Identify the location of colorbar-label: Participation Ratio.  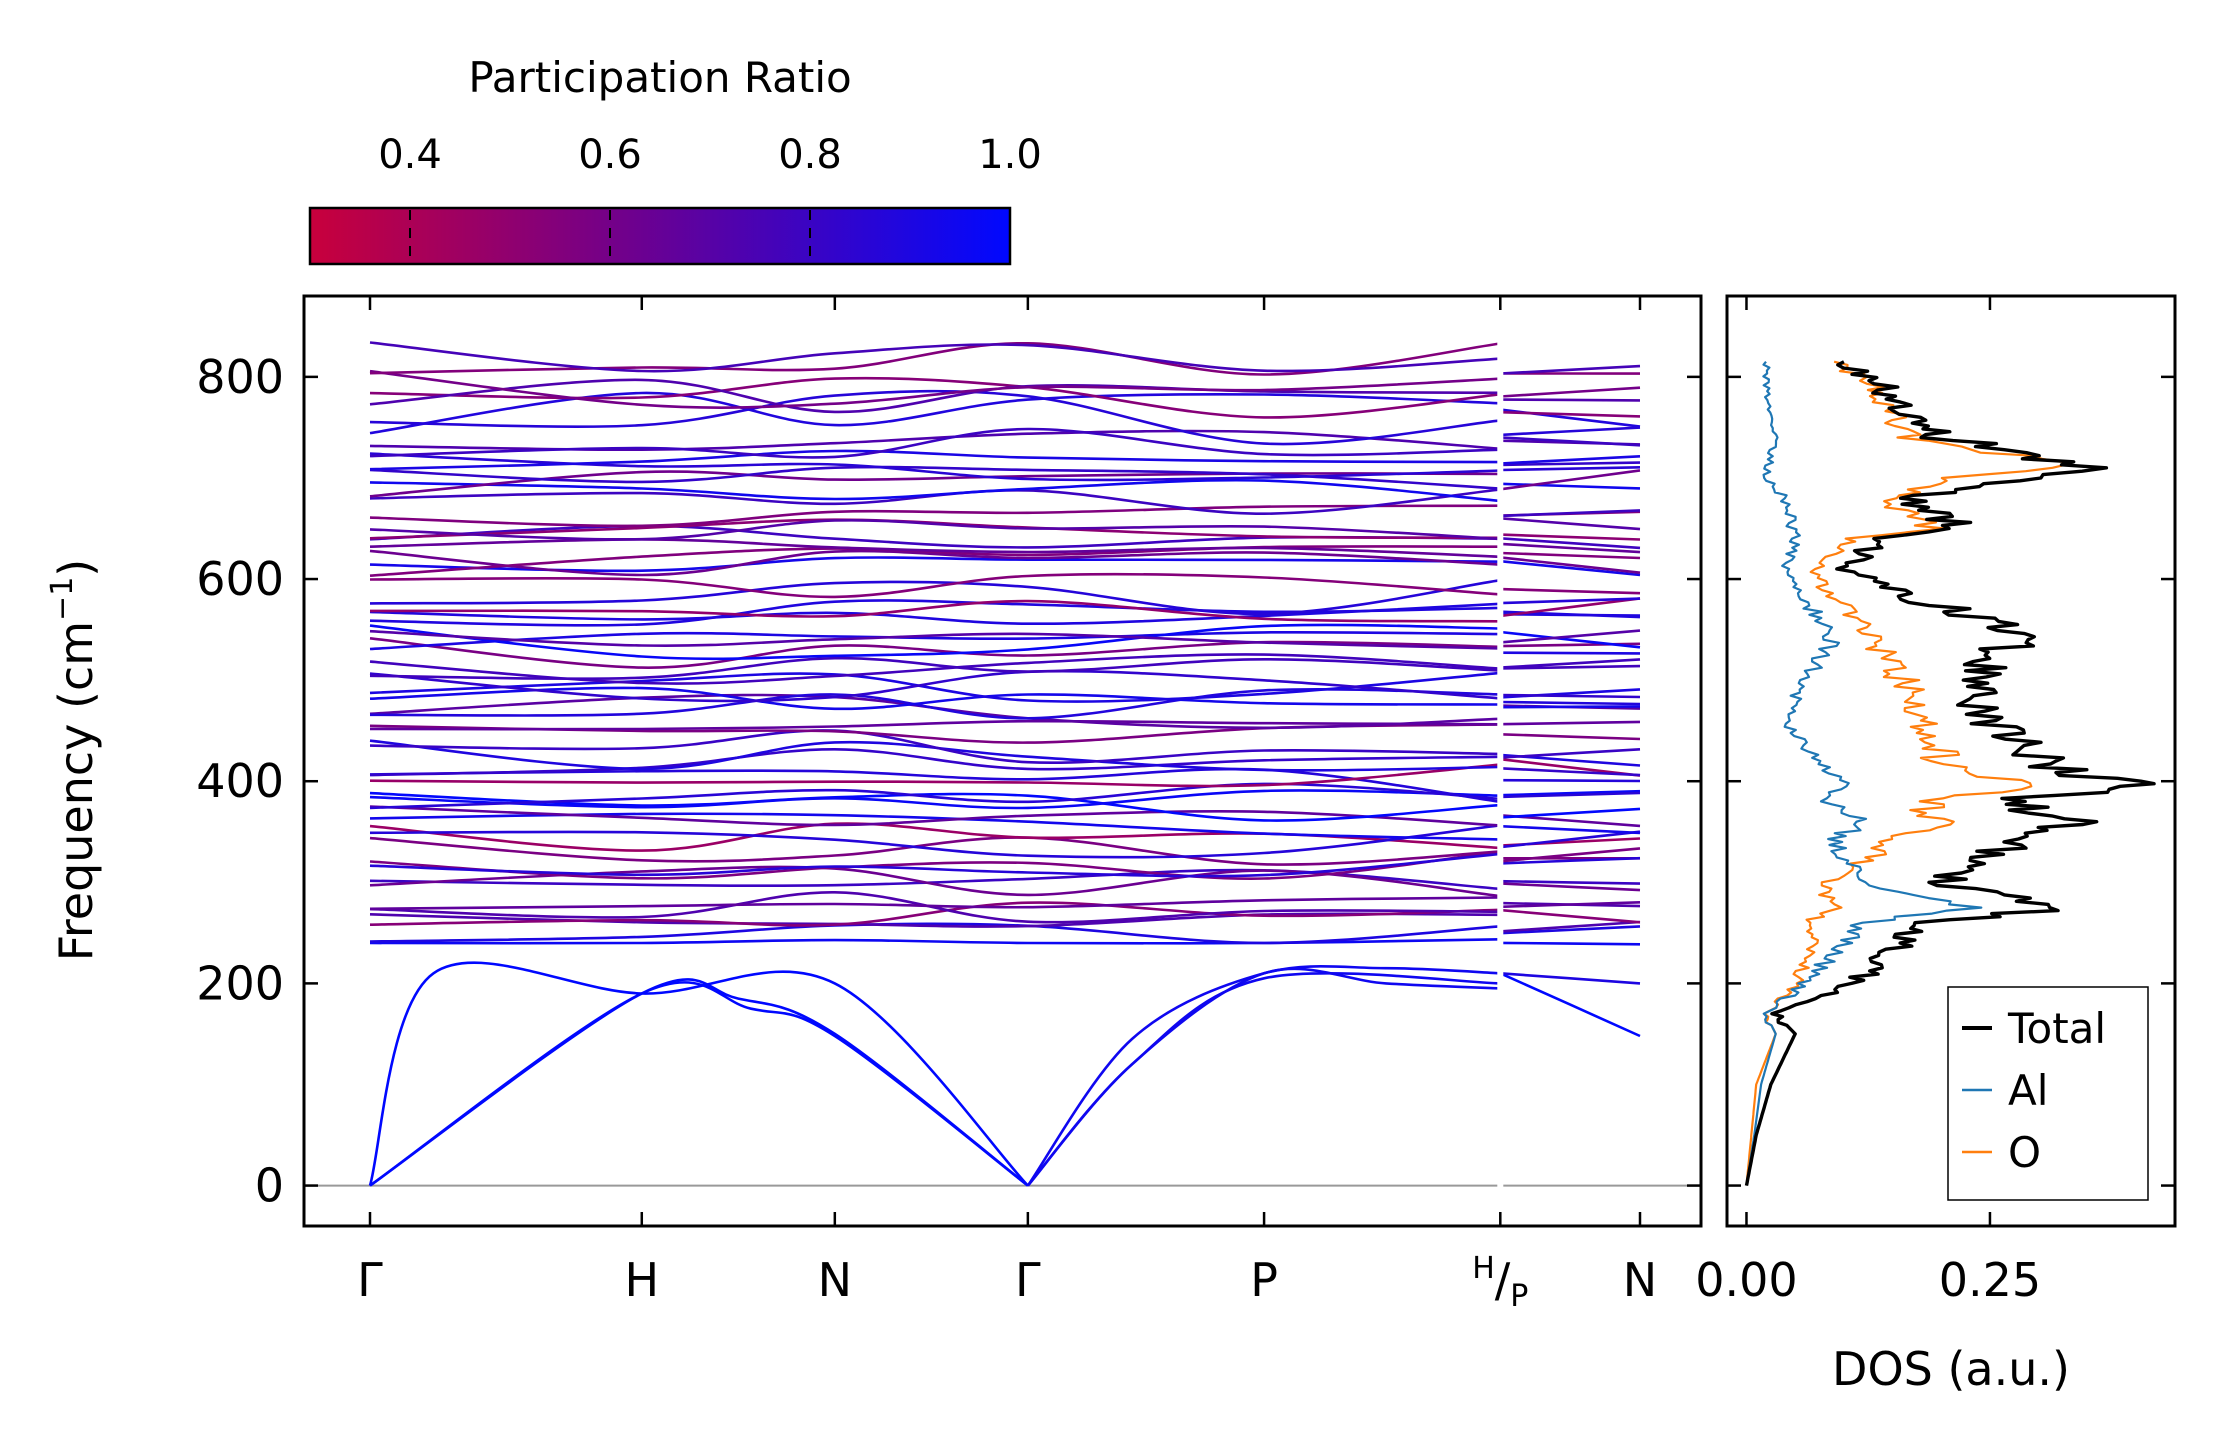
(659, 77).